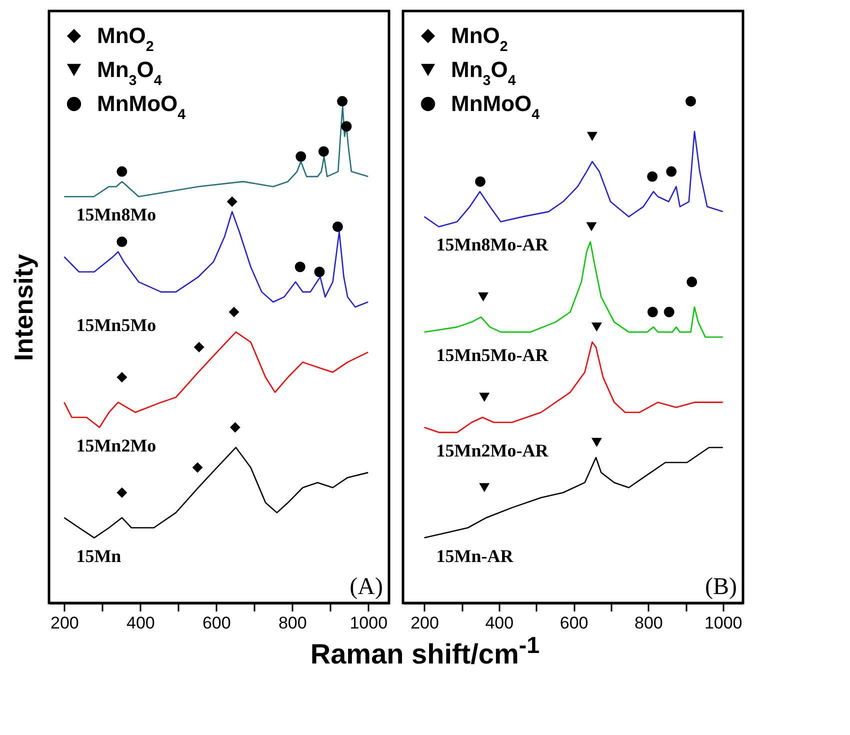  Describe the element at coordinates (23, 307) in the screenshot. I see `y-axis-title: Intensity` at that location.